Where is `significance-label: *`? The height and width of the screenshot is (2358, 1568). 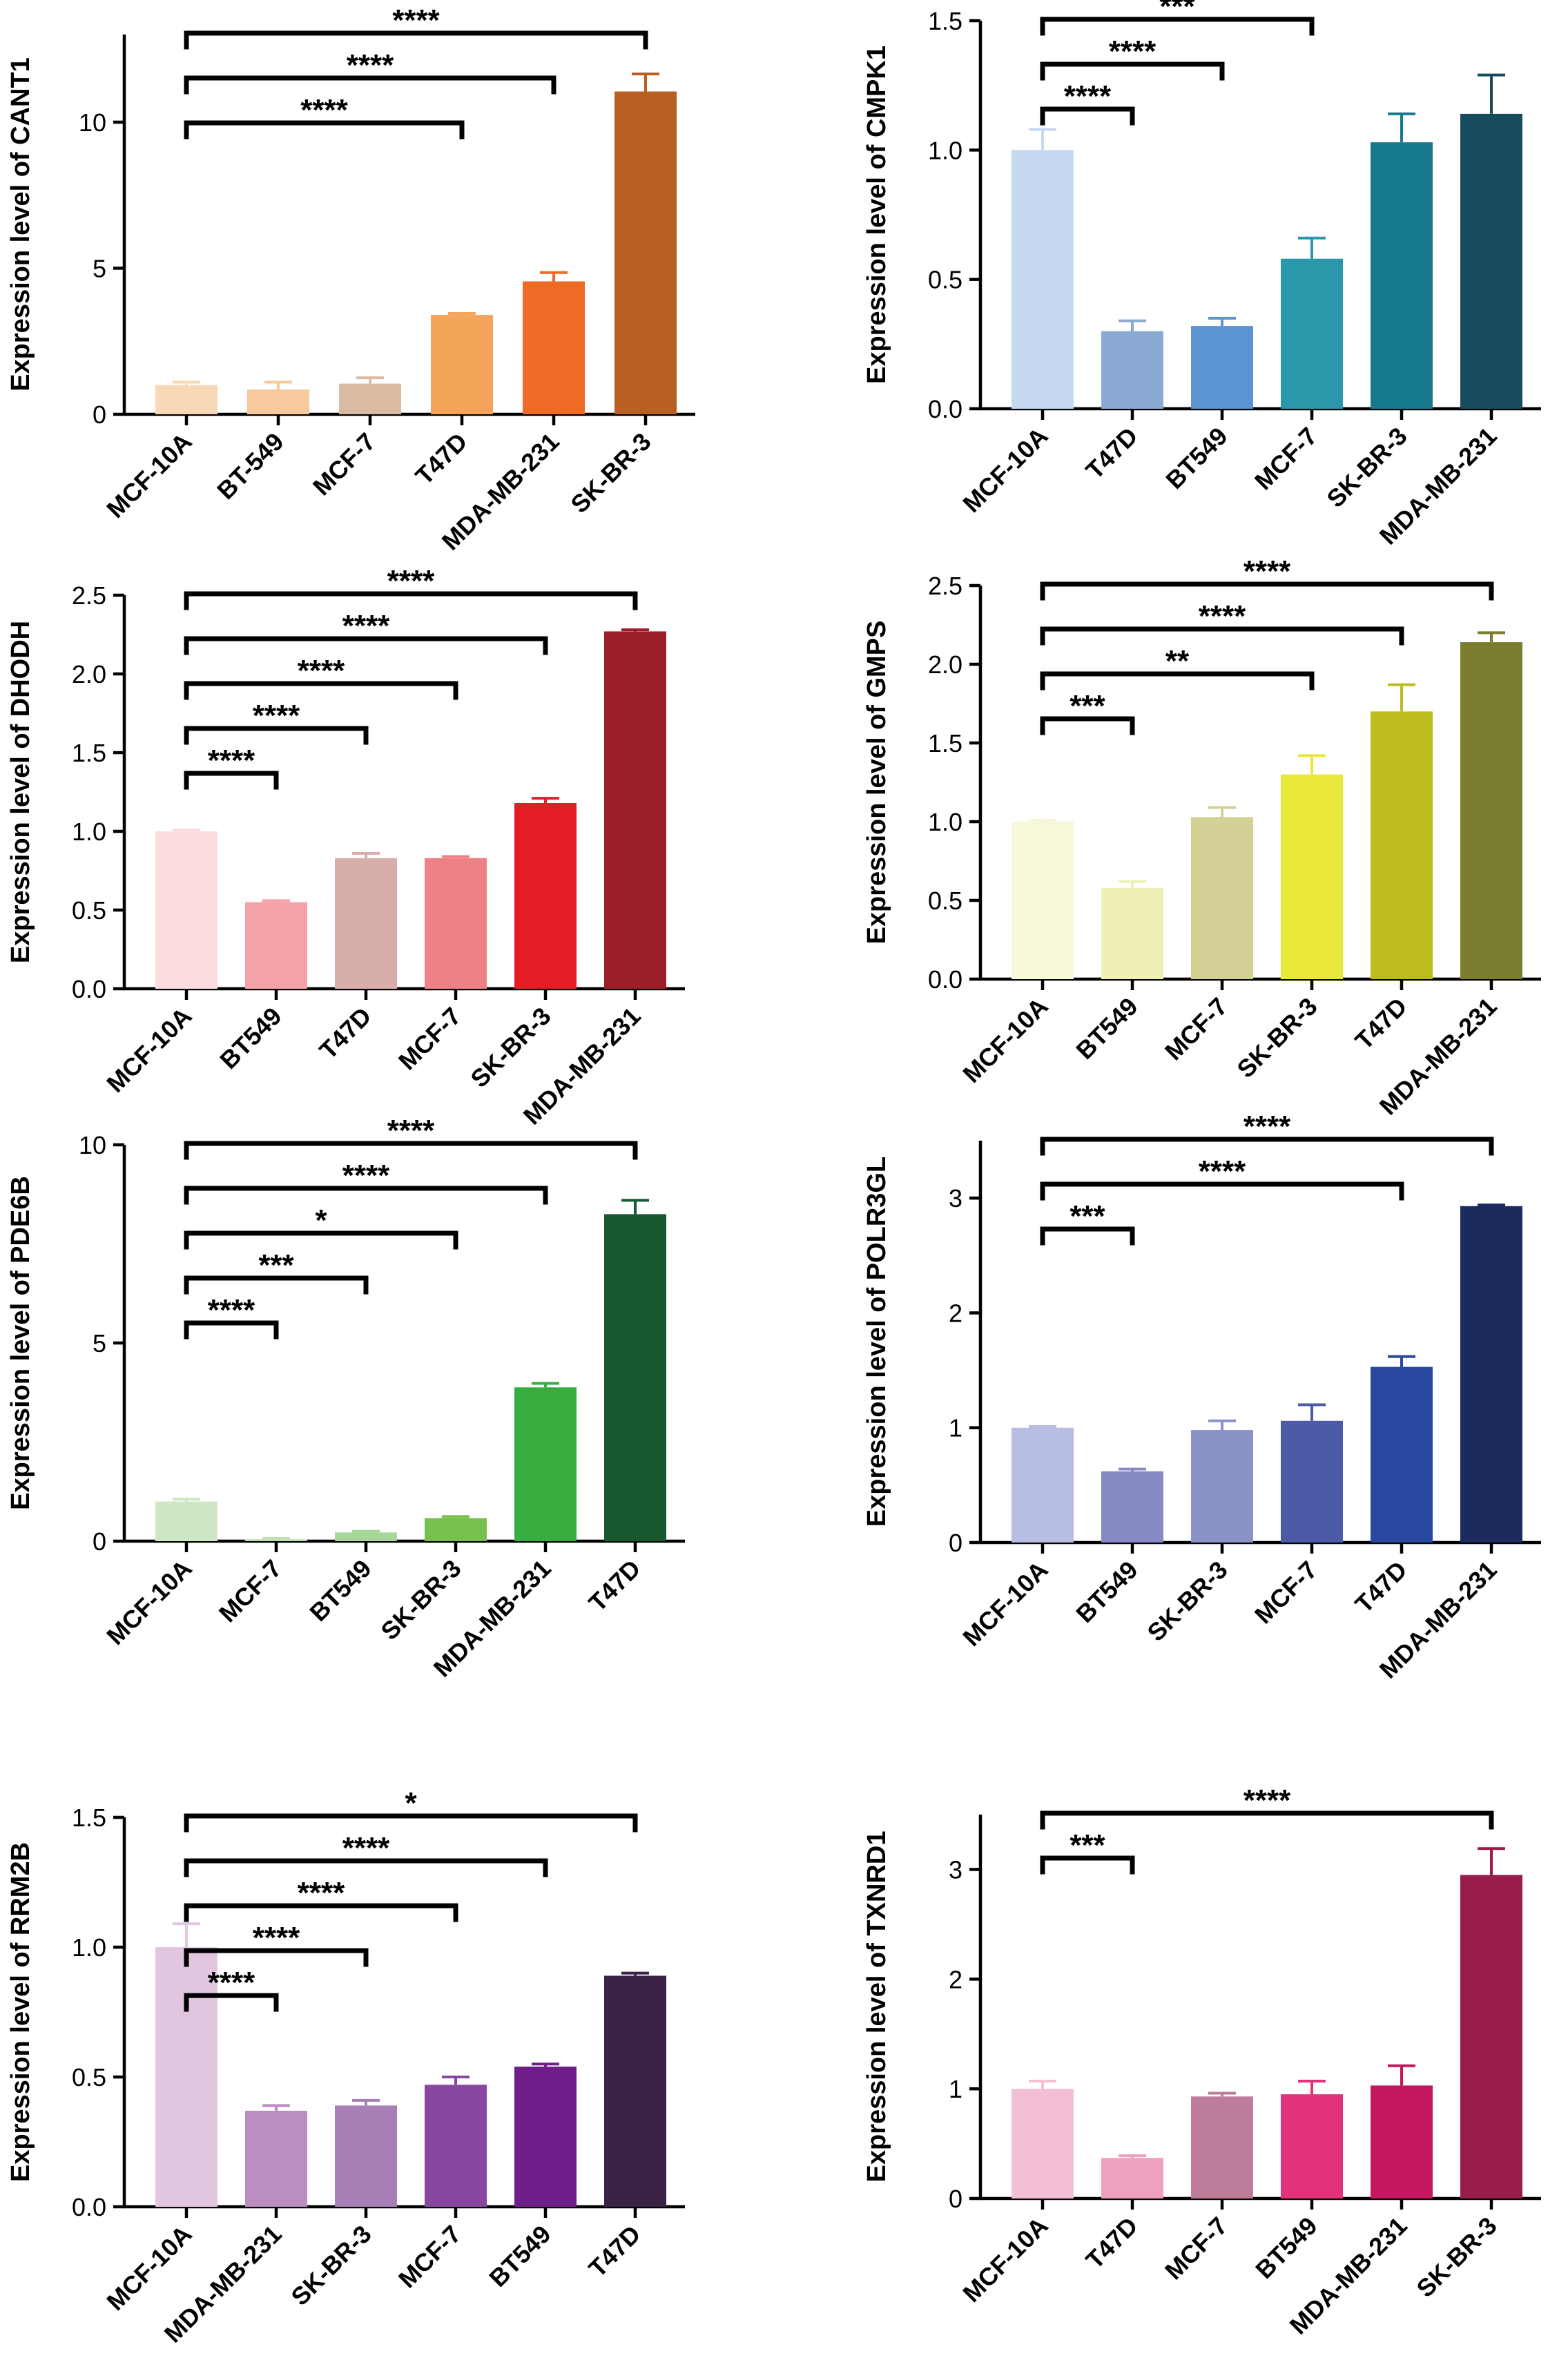
significance-label: * is located at coordinates (321, 1220).